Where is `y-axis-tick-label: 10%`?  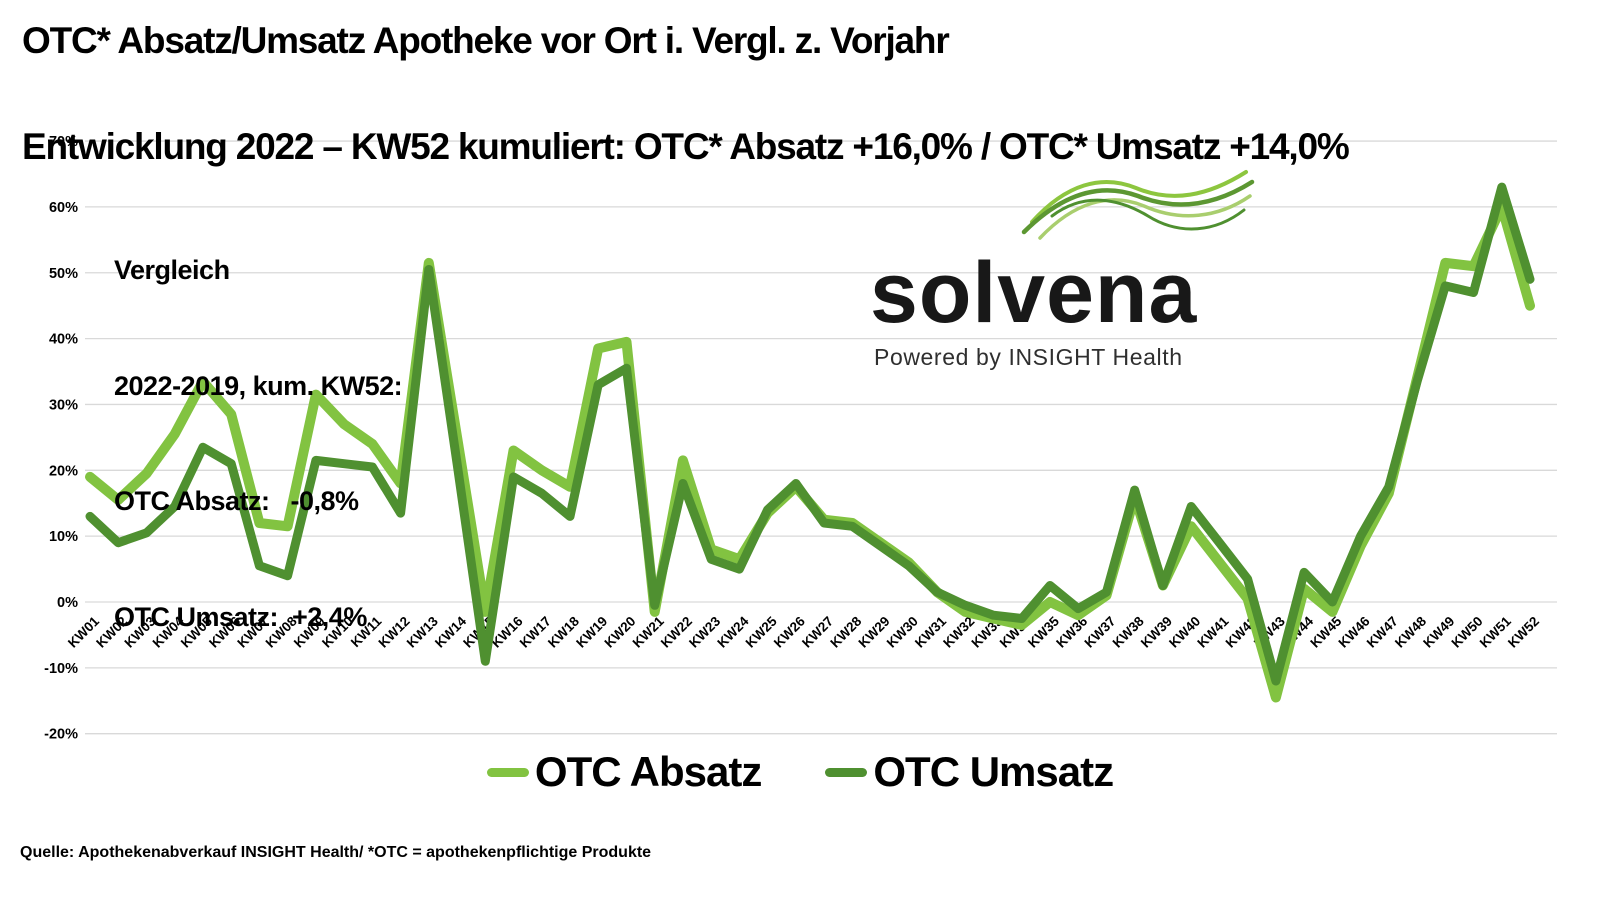
y-axis-tick-label: 10% is located at coordinates (63, 537).